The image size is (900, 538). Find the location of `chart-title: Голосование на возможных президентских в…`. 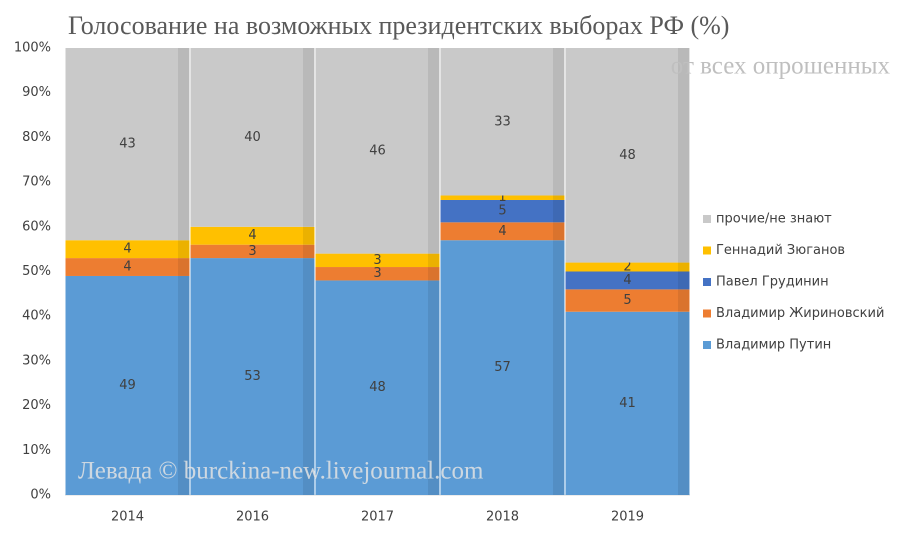

chart-title: Голосование на возможных президентских в… is located at coordinates (398, 25).